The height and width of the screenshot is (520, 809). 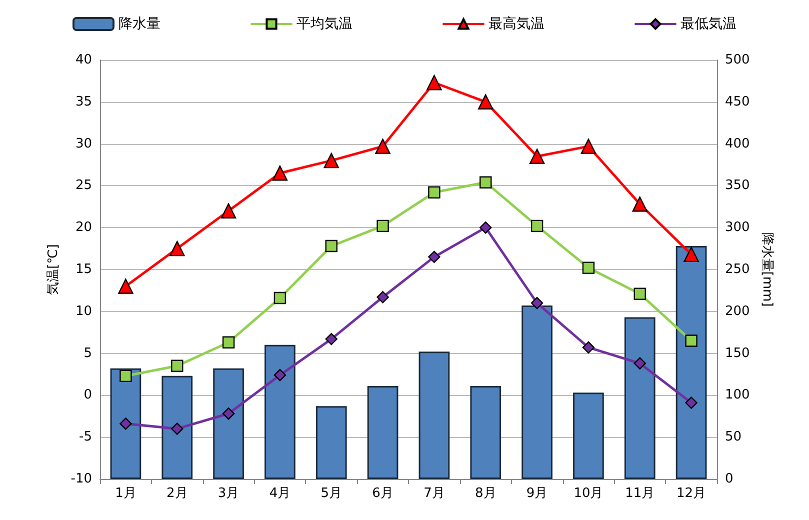 I want to click on y2-tick-label: 50, so click(x=733, y=437).